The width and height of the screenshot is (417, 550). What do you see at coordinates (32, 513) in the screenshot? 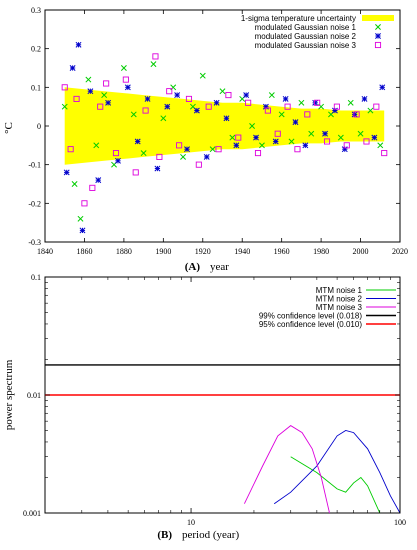
I see `y-tick-label: 0.001` at bounding box center [32, 513].